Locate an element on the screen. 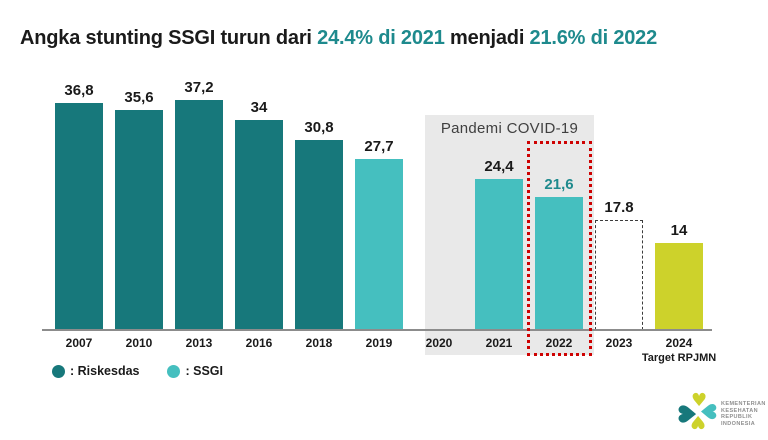  bar-2021 is located at coordinates (499, 254).